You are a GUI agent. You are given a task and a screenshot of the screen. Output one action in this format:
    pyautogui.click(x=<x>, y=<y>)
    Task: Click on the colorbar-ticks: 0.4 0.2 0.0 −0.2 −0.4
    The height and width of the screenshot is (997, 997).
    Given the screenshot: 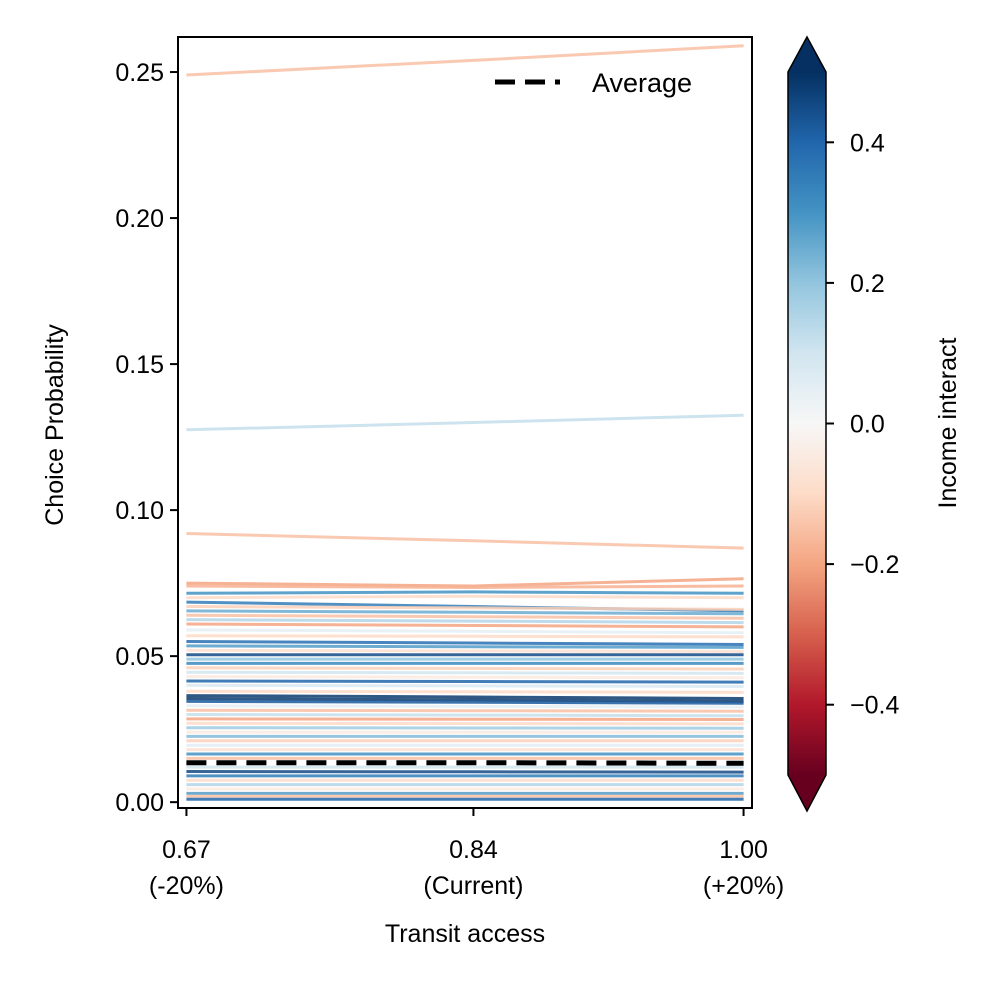 What is the action you would take?
    pyautogui.click(x=862, y=424)
    